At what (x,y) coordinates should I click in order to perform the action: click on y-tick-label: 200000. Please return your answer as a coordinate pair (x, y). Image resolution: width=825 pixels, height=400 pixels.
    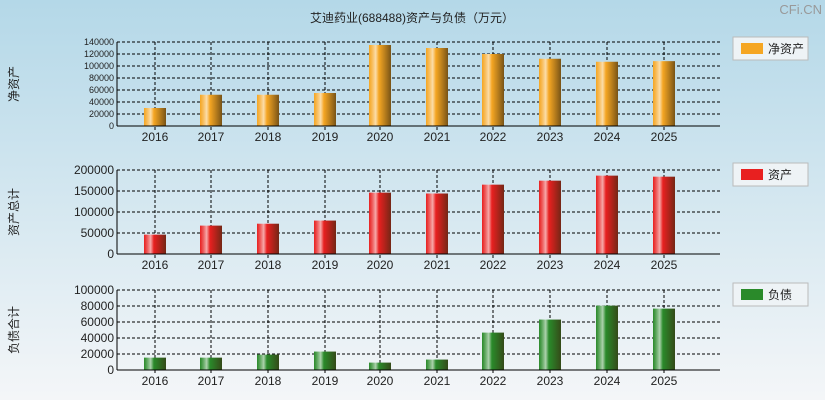
    Looking at the image, I should click on (94, 170).